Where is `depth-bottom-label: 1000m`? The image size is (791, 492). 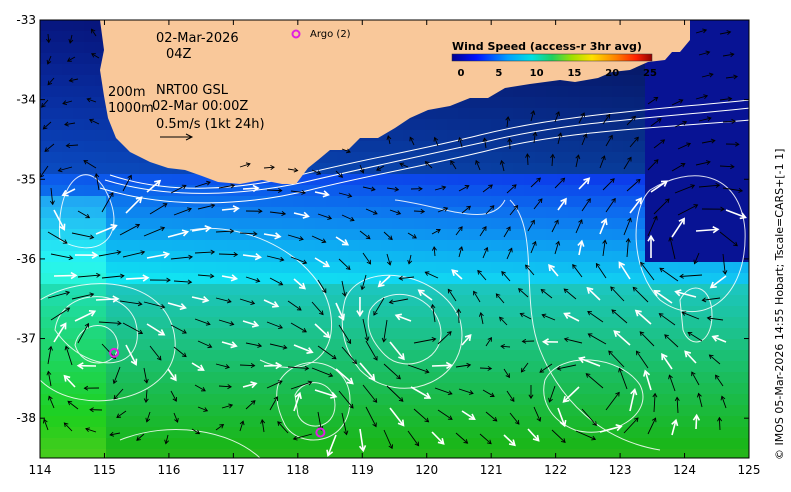
depth-bottom-label: 1000m is located at coordinates (131, 108).